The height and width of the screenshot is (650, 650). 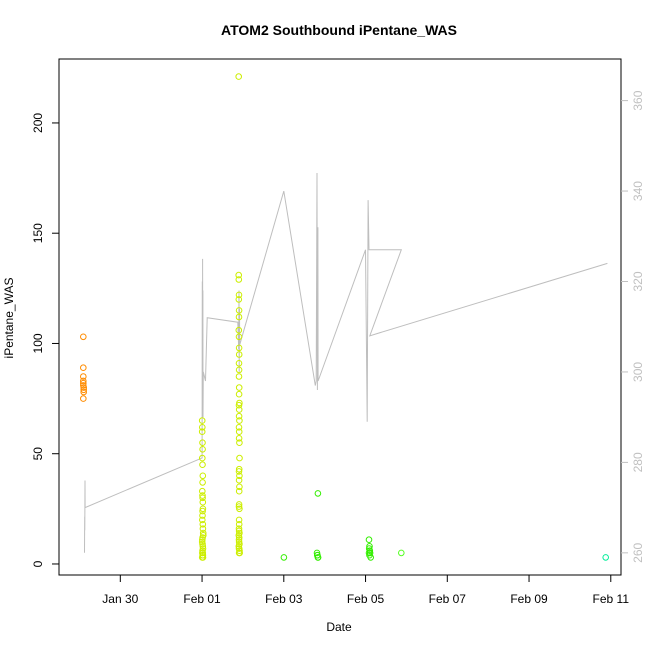 I want to click on y-tick-label: 150, so click(x=38, y=233).